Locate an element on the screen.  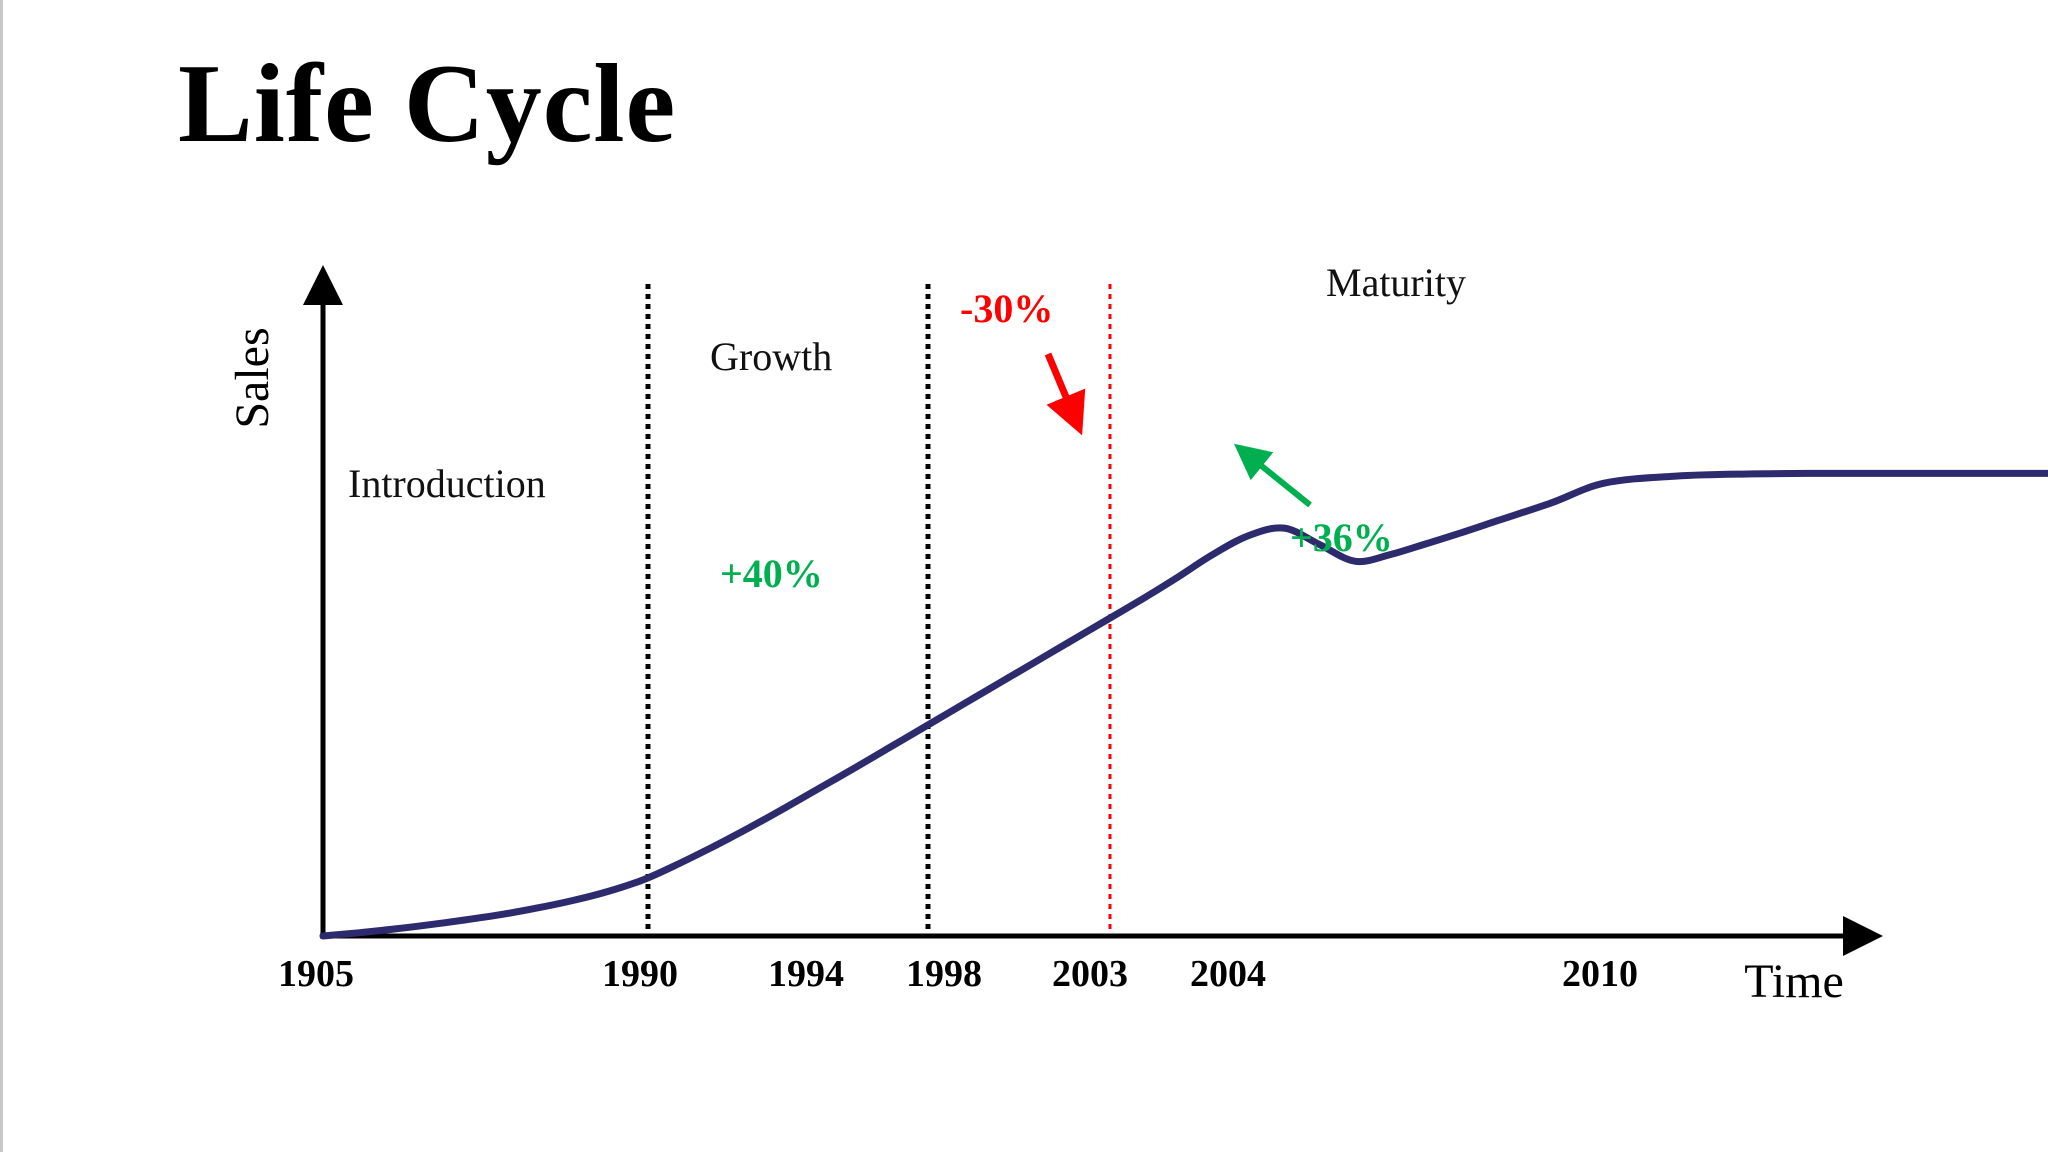
annotation-minus-30: -30% is located at coordinates (1006, 308).